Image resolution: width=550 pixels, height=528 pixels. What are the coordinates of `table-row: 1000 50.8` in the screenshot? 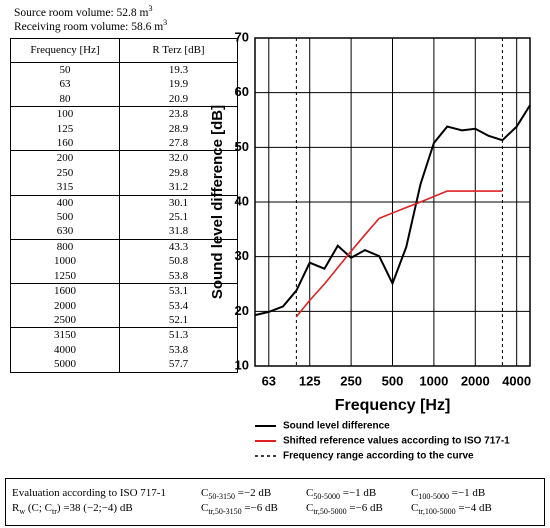 It's located at (124, 261).